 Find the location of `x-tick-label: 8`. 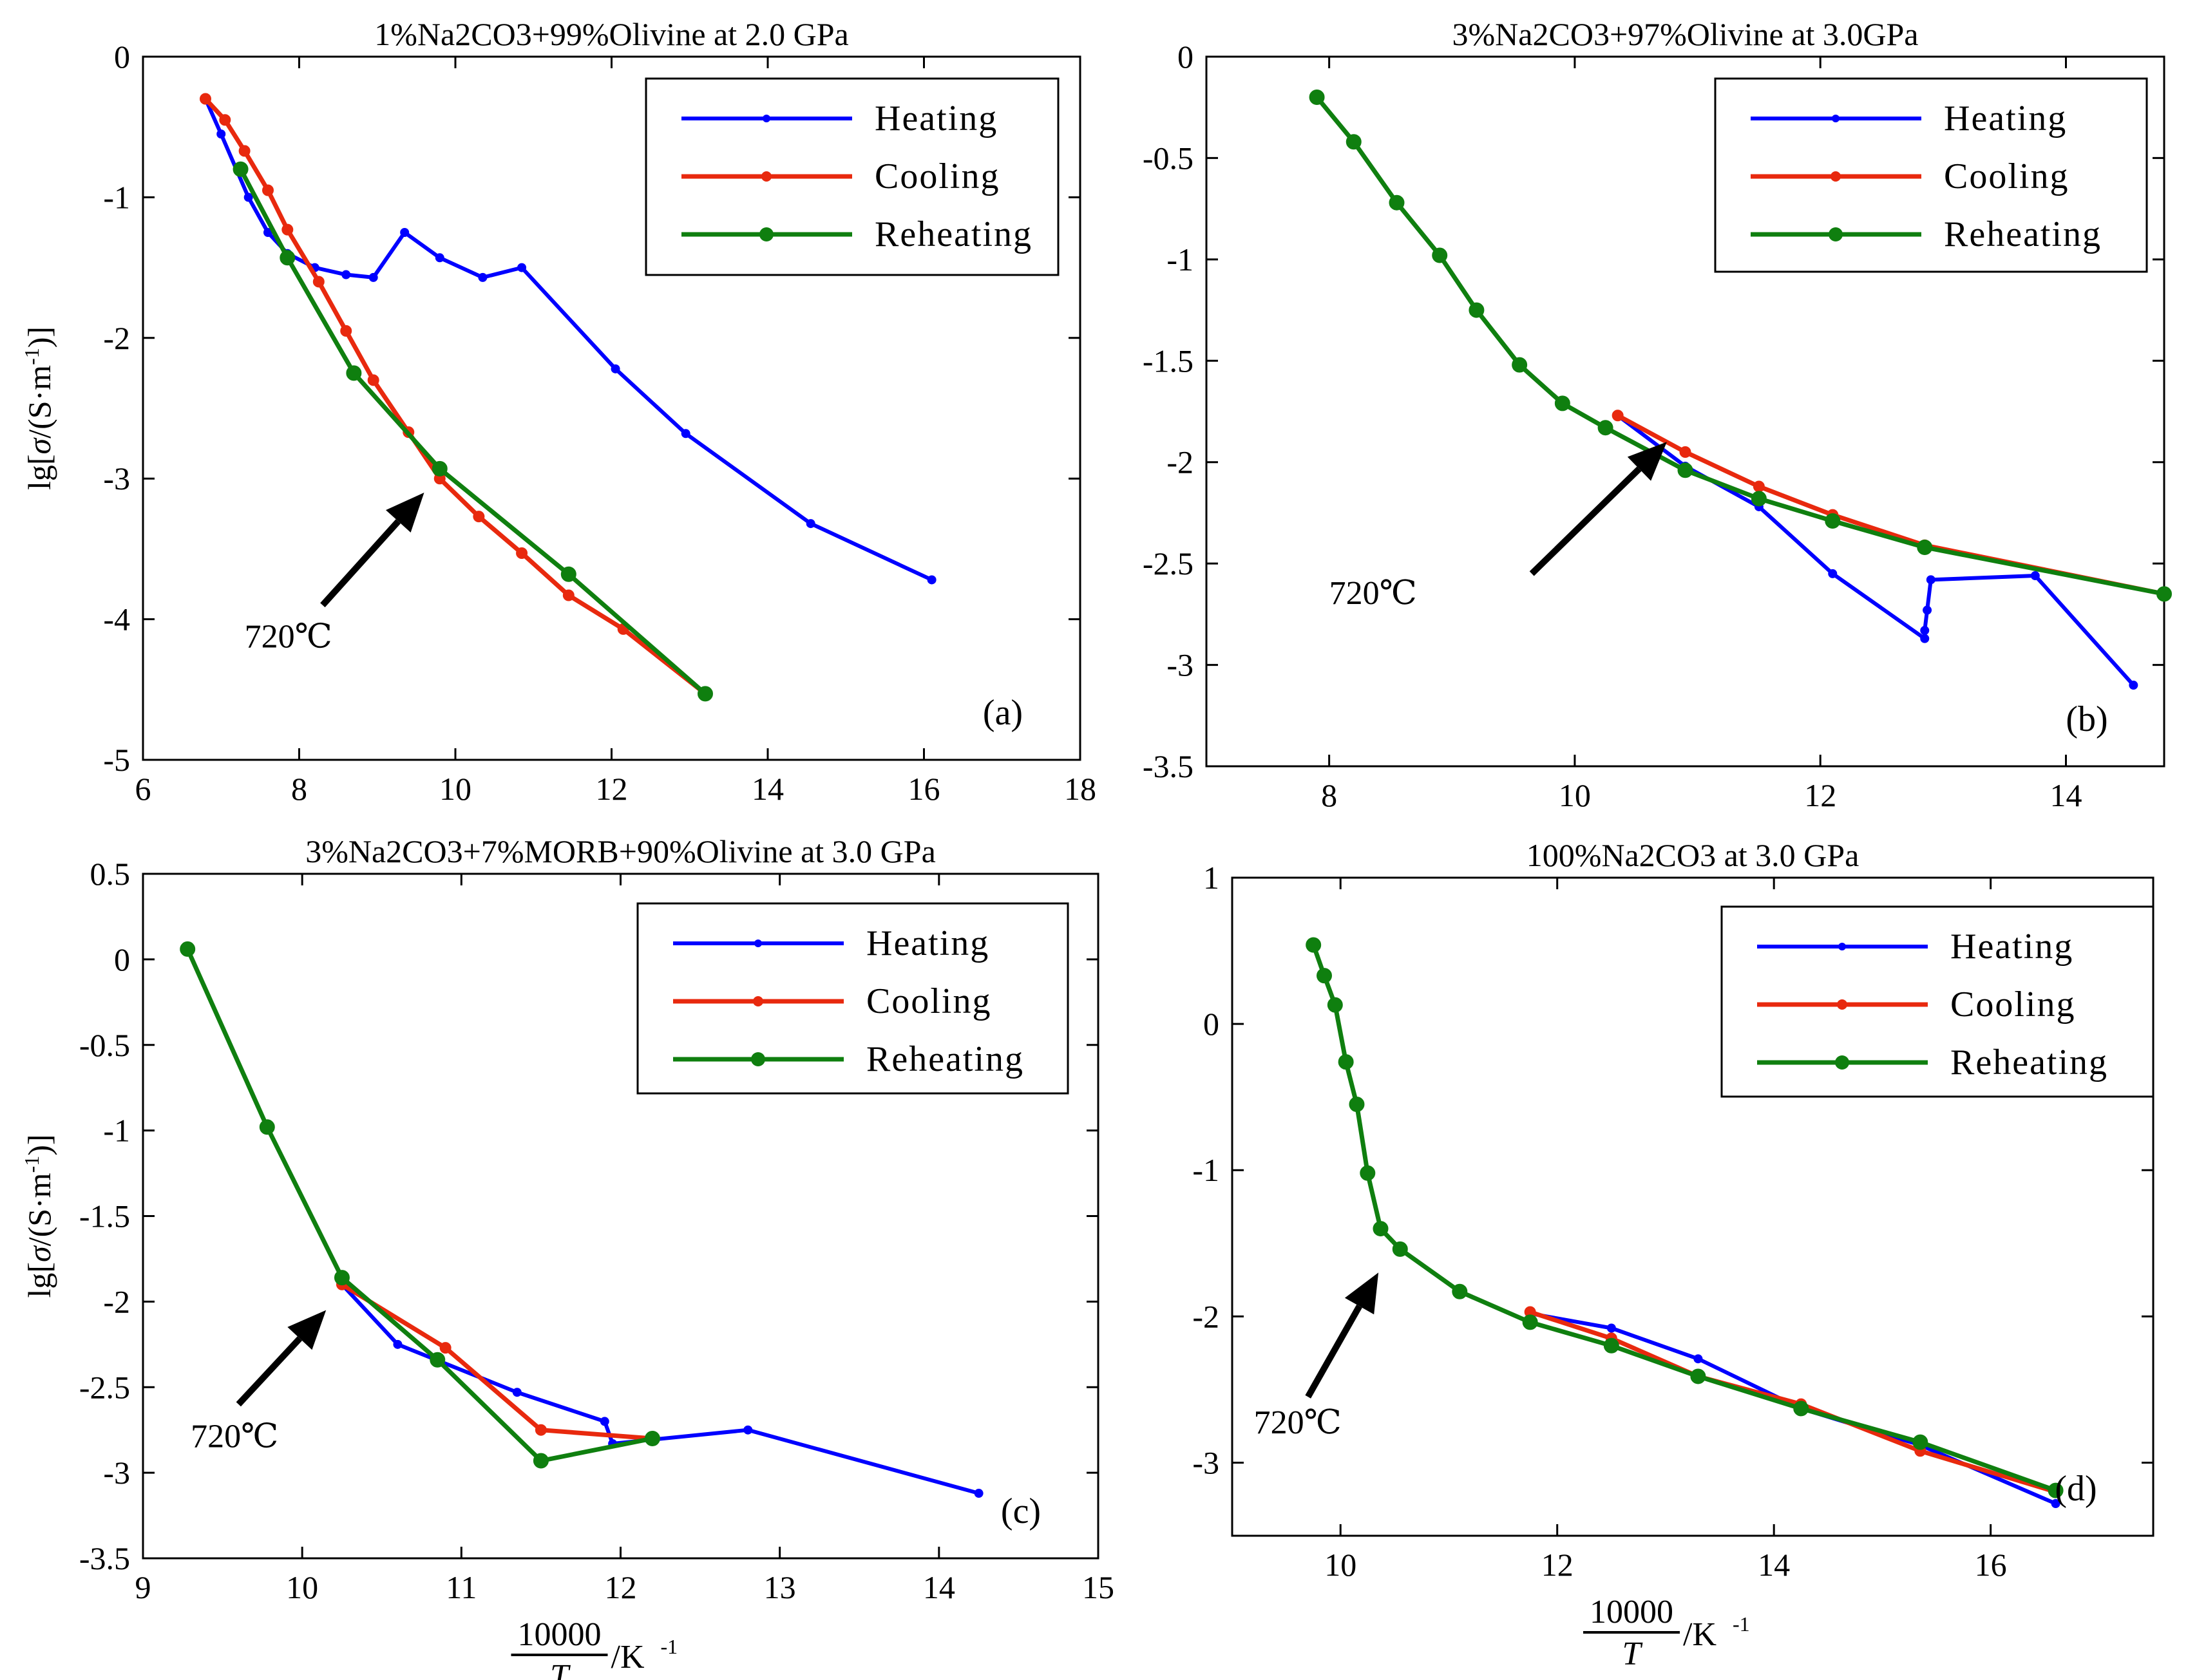

x-tick-label: 8 is located at coordinates (299, 789).